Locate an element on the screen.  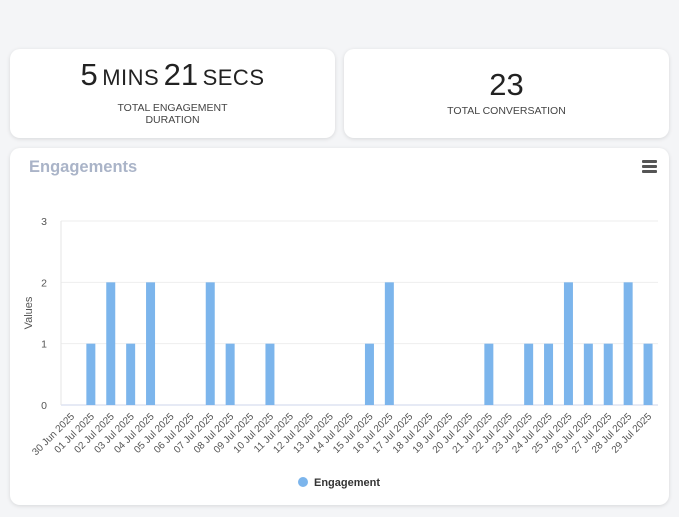
duration-minutes-unit: MINS is located at coordinates (131, 77).